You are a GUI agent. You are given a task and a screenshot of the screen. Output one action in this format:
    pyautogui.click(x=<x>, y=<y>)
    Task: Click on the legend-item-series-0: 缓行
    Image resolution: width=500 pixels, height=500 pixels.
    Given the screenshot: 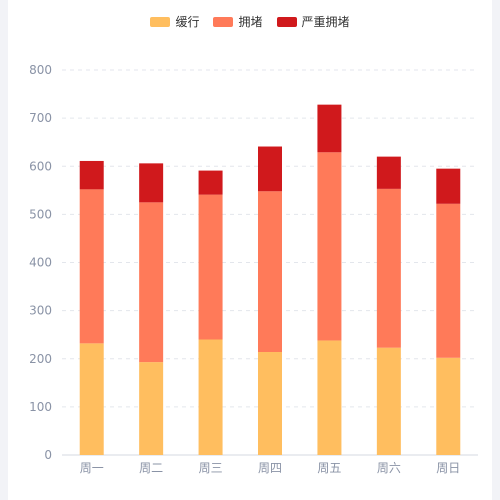 What is the action you would take?
    pyautogui.click(x=174, y=21)
    